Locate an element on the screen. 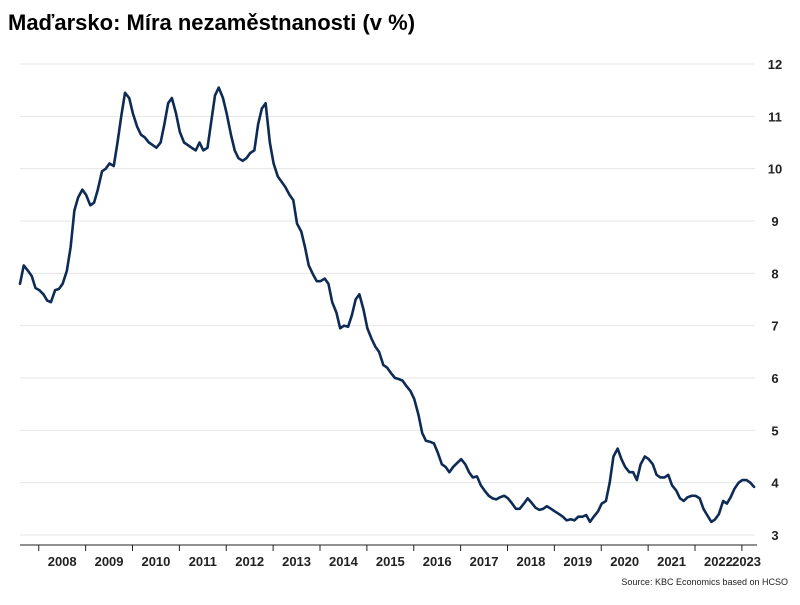  x-tick-label: 2020 is located at coordinates (624, 561).